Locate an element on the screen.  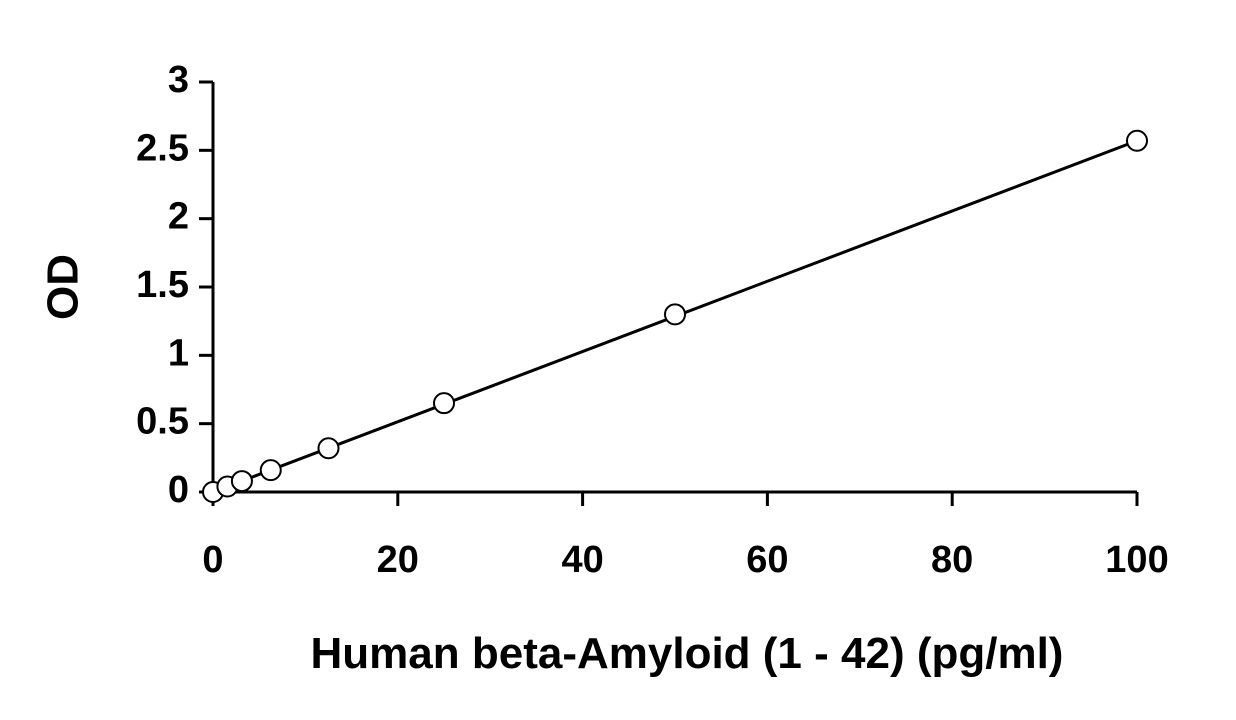
y-tick-label: 1 is located at coordinates (178, 353).